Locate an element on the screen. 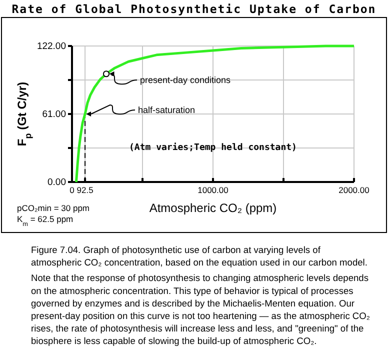  text: present-day position on this curve is not too heartening — as the atmospheric CO₂ is located at coordinates (200, 316).